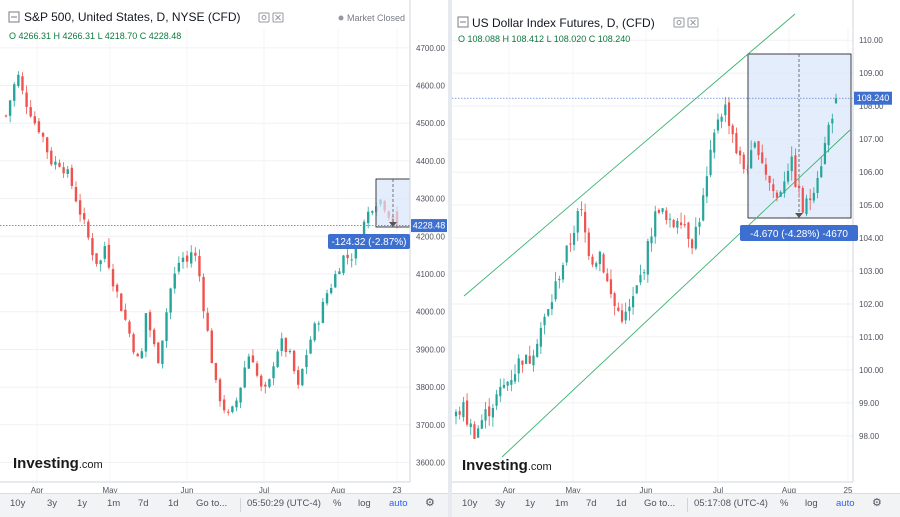 The image size is (900, 517). I want to click on spx-measure-arrowhead, so click(393, 224).